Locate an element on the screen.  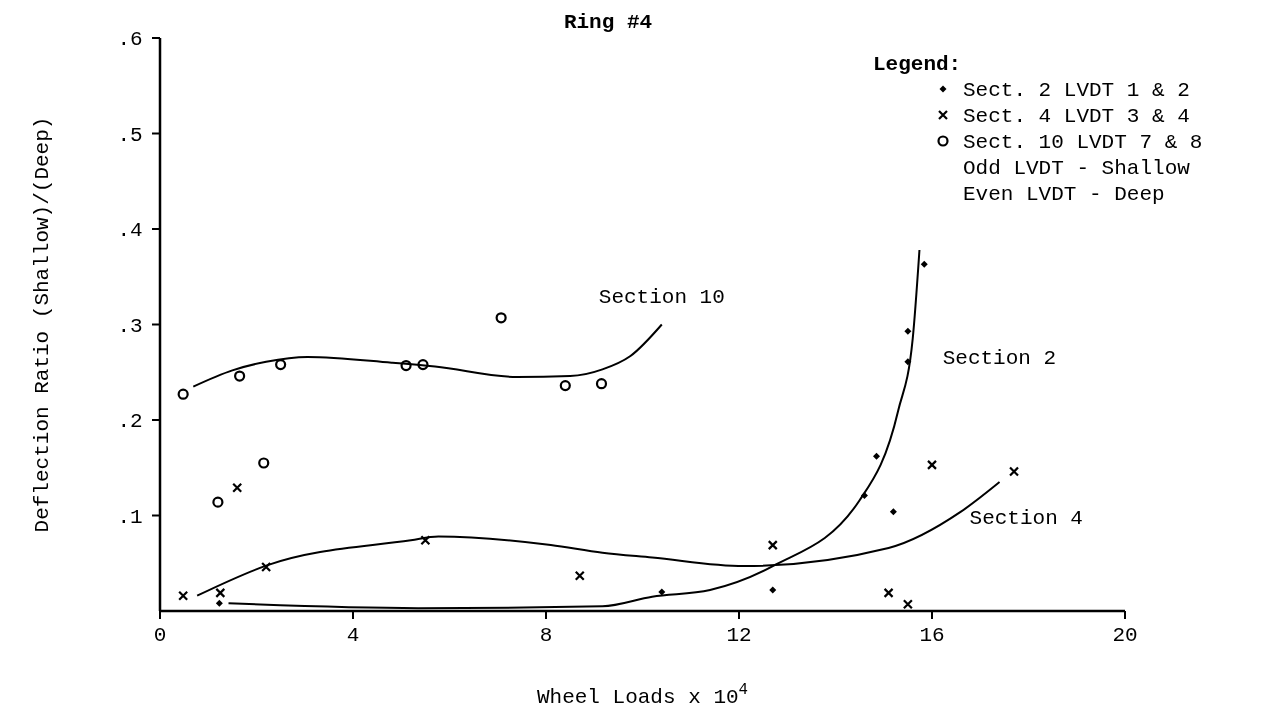
x-tick-label: 20 is located at coordinates (1125, 635).